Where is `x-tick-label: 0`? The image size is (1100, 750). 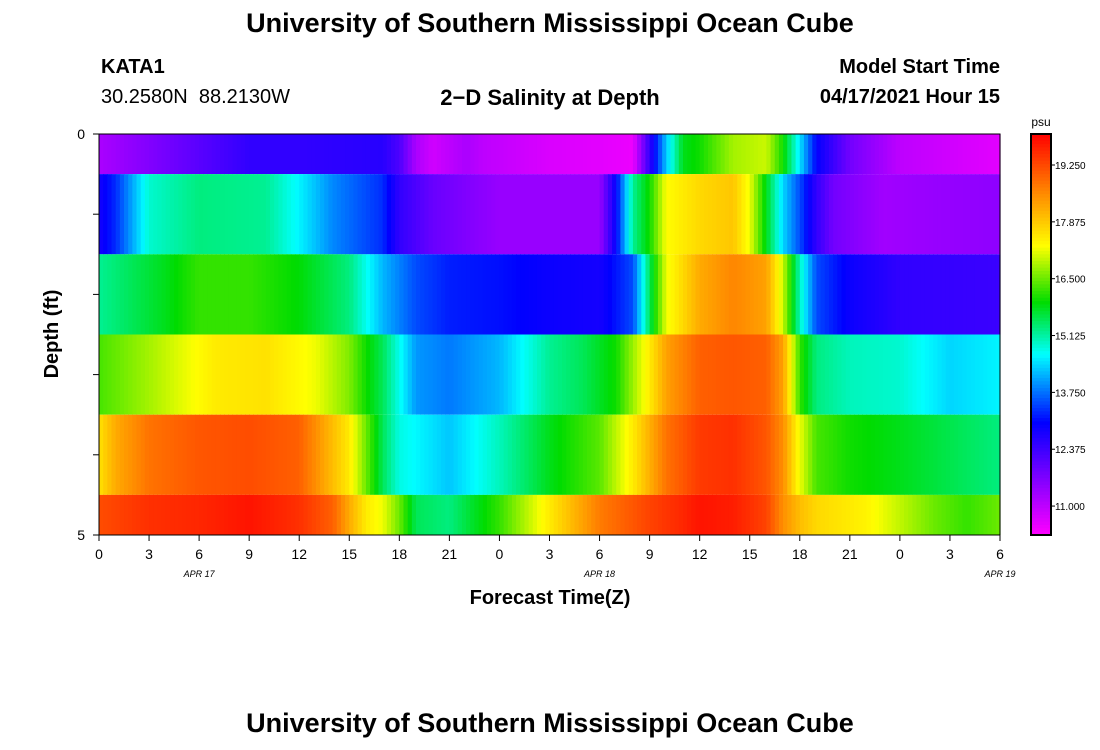 x-tick-label: 0 is located at coordinates (99, 554).